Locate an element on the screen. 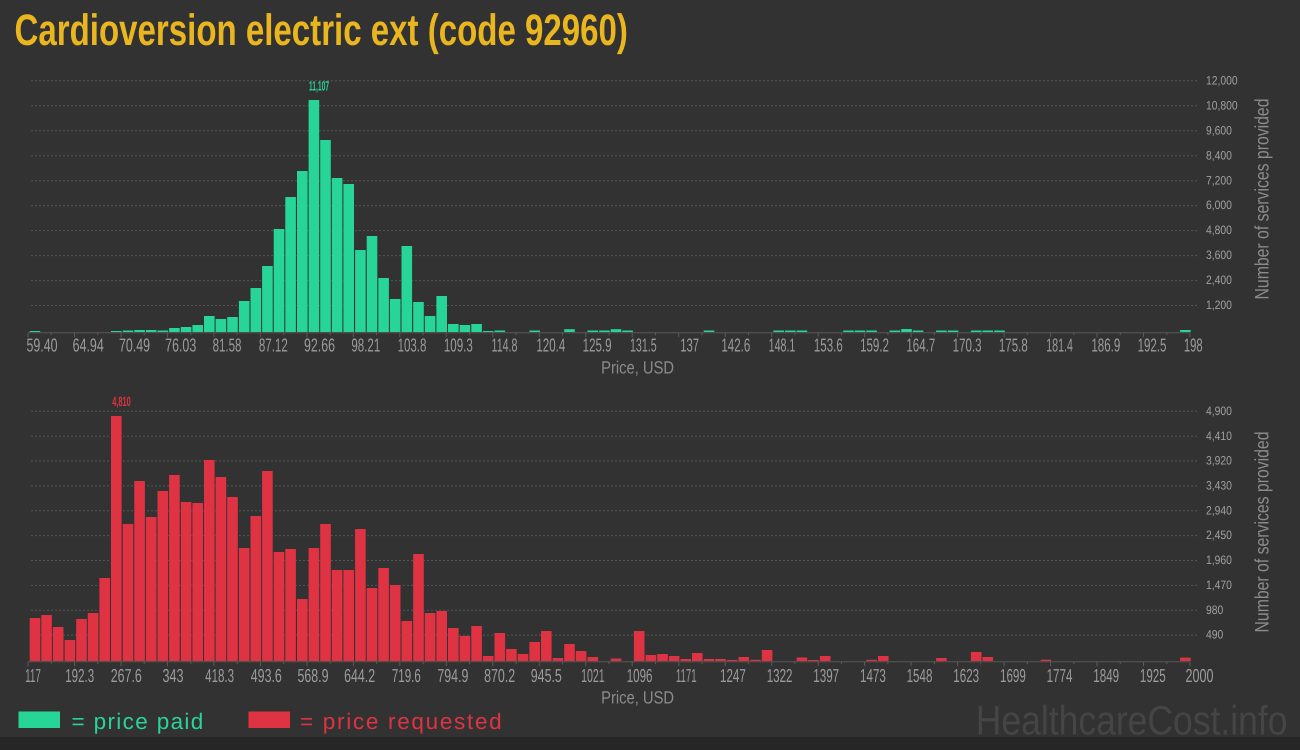 The height and width of the screenshot is (750, 1300). svg-text: = price requested is located at coordinates (401, 721).